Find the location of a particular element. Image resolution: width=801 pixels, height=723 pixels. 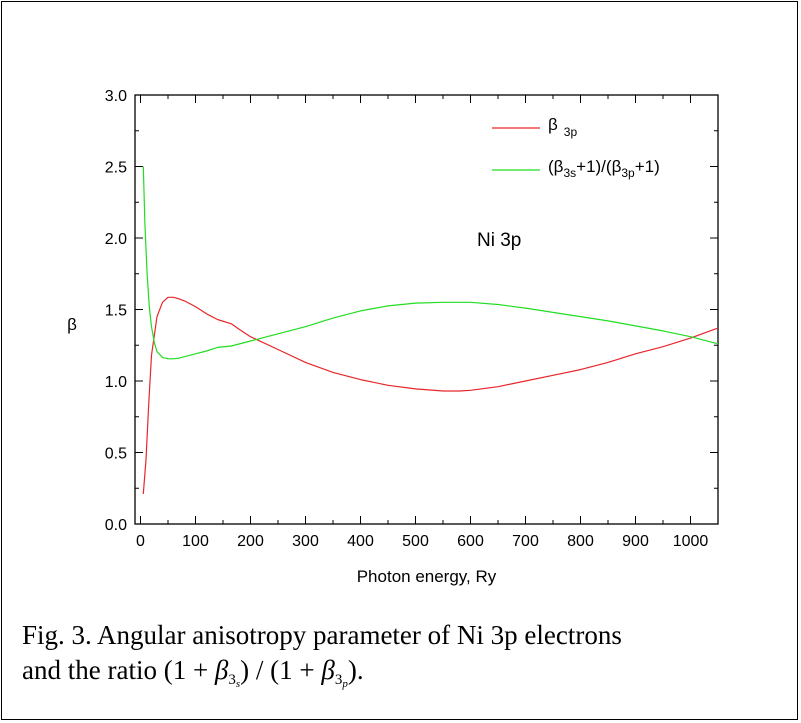

y-tick-label: 0.5 is located at coordinates (116, 454).